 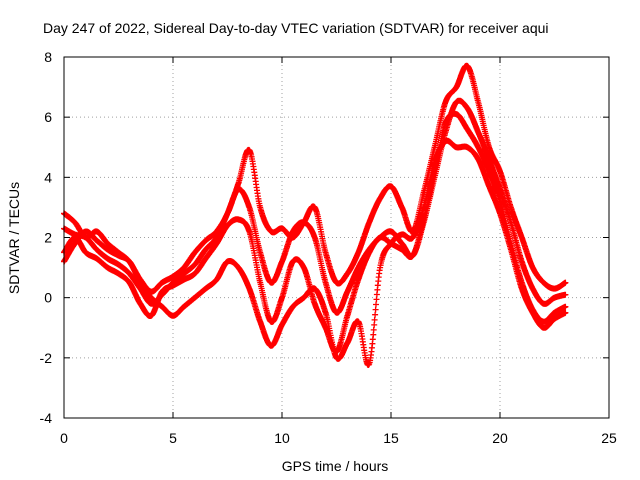 What do you see at coordinates (46, 418) in the screenshot?
I see `y-tick-label: -4` at bounding box center [46, 418].